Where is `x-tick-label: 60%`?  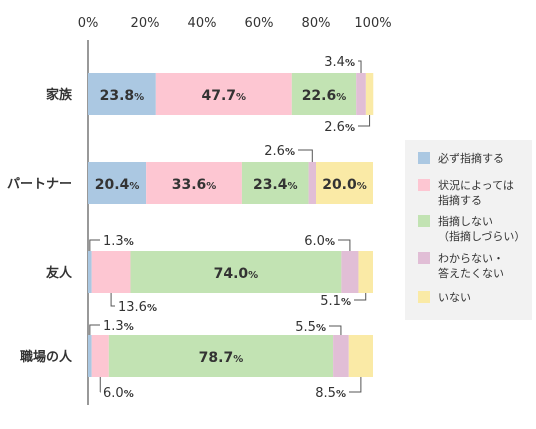 x-tick-label: 60% is located at coordinates (259, 23).